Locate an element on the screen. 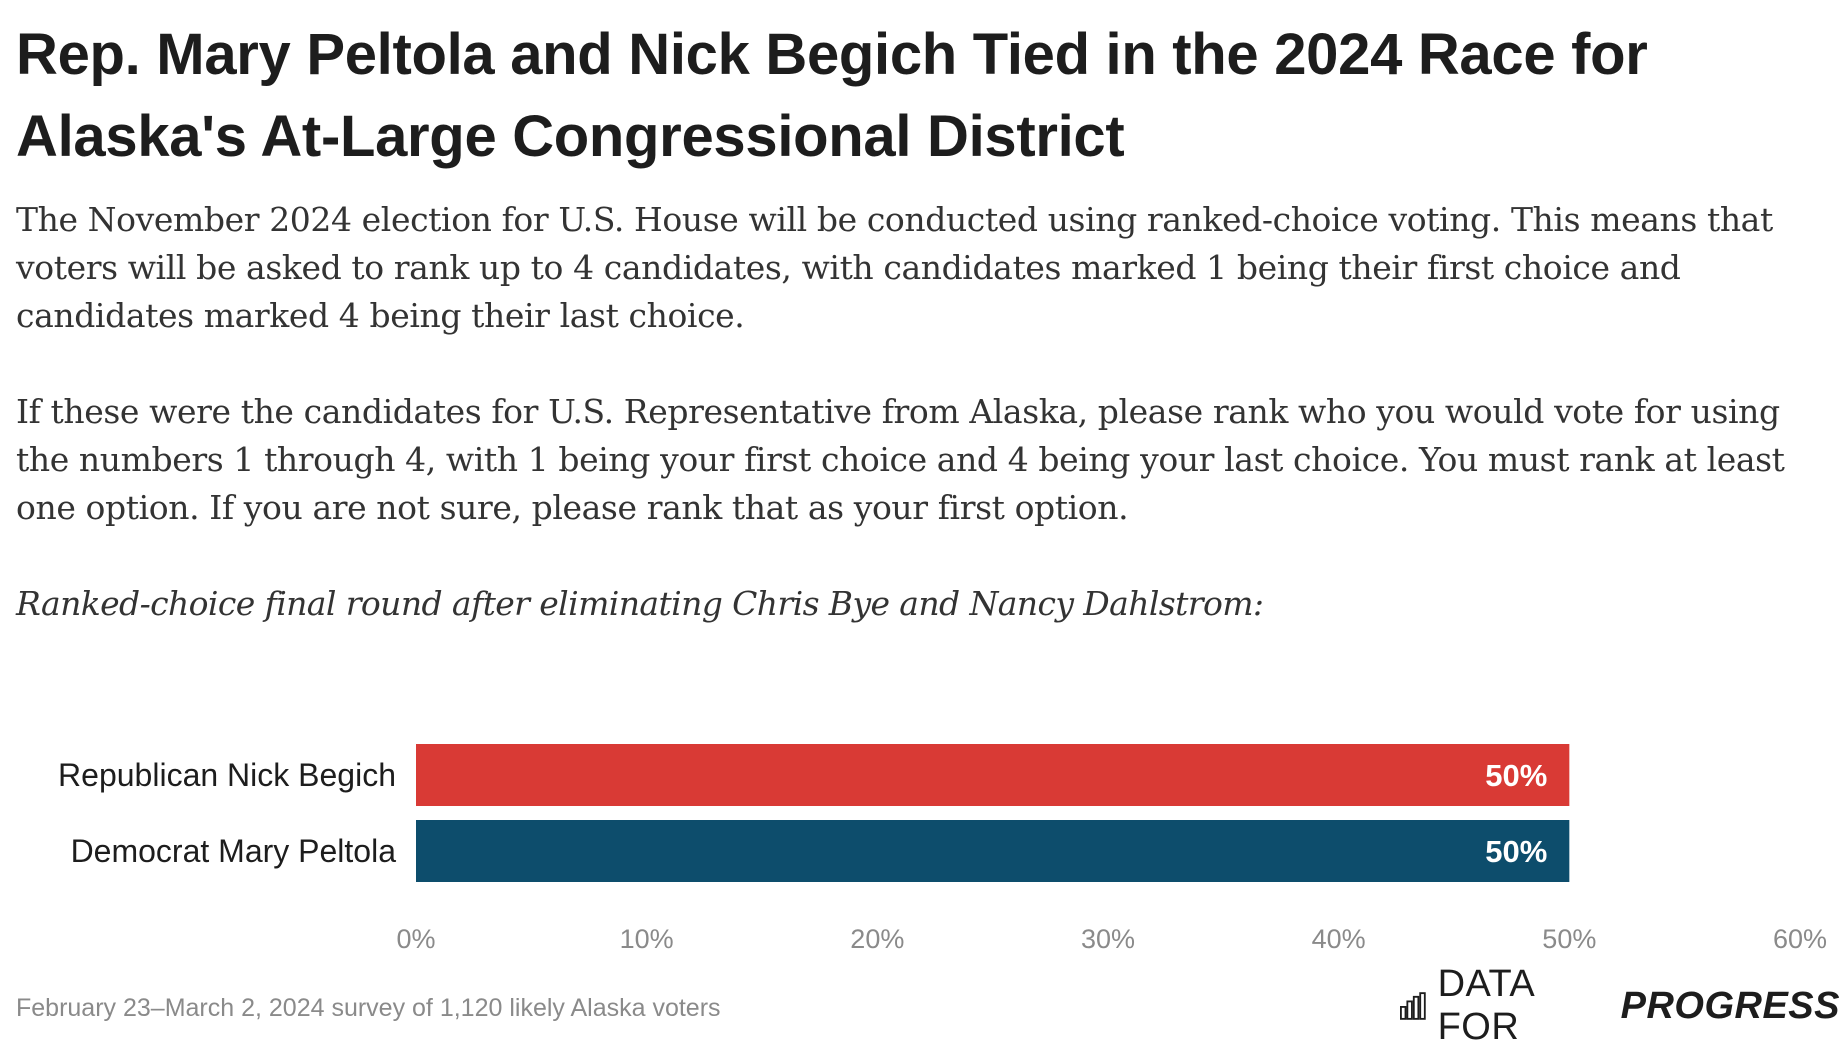 Image resolution: width=1840 pixels, height=1049 pixels. x-tick-label-5: 50% is located at coordinates (1569, 939).